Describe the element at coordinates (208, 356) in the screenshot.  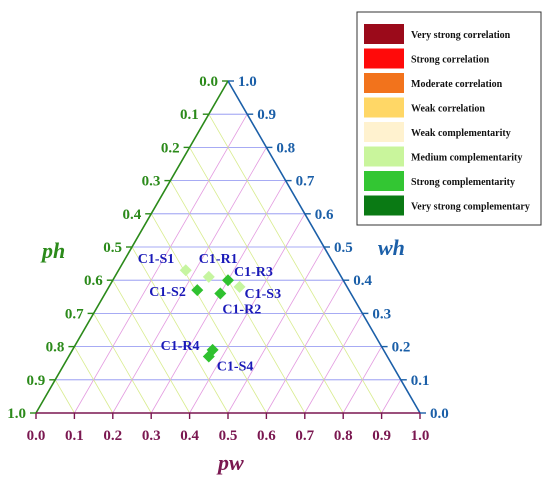
I see `data-point-c1-s4` at that location.